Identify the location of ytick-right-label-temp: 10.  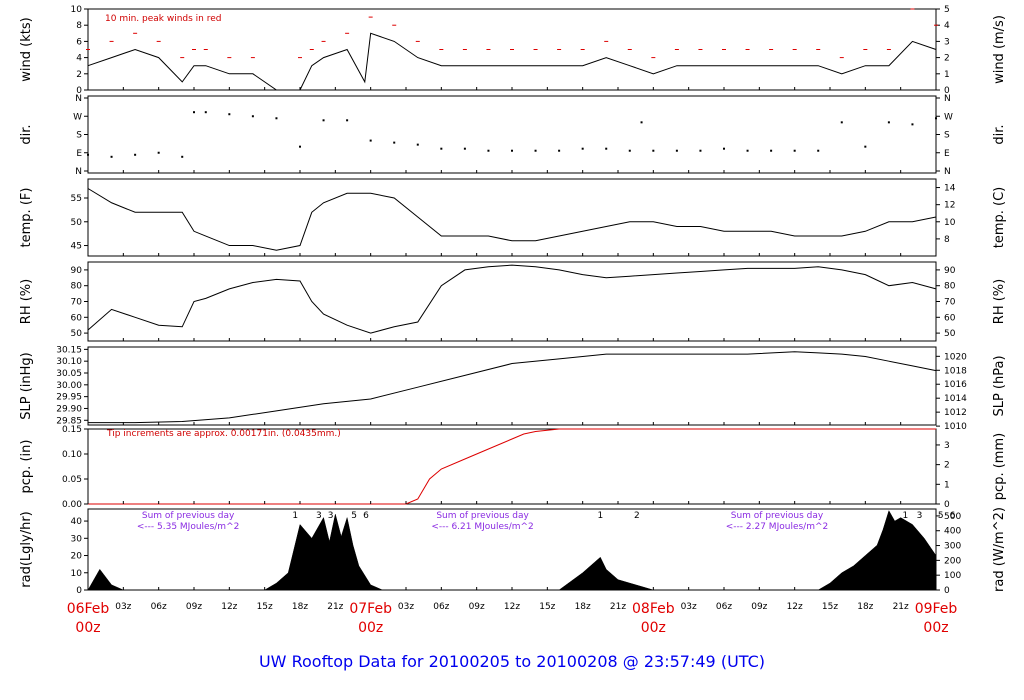
(950, 223).